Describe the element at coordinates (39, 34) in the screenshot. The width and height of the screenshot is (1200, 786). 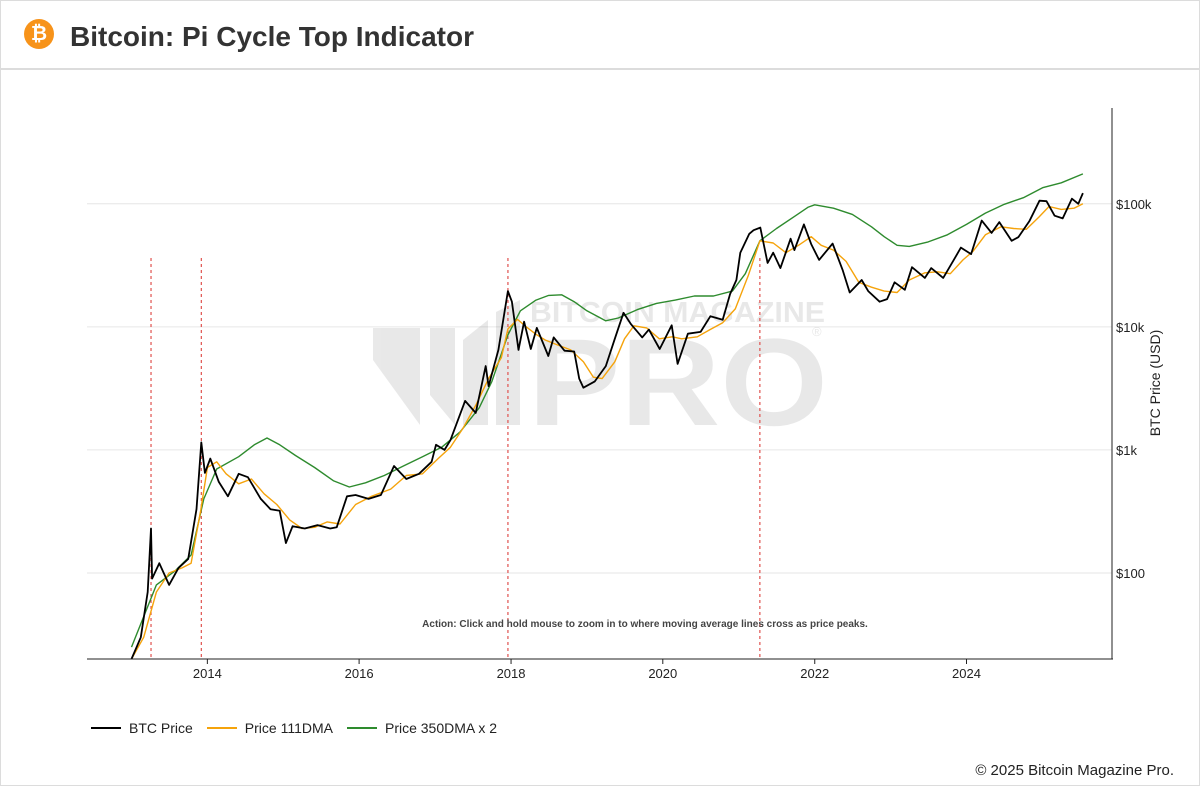
I see `bitcoin-icon: ₿` at that location.